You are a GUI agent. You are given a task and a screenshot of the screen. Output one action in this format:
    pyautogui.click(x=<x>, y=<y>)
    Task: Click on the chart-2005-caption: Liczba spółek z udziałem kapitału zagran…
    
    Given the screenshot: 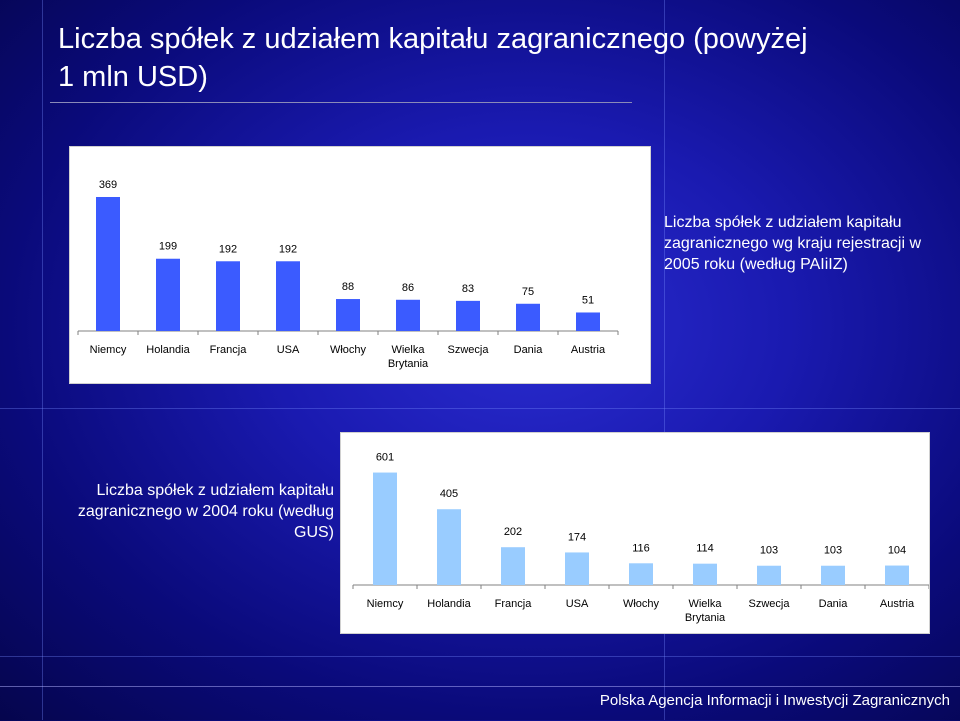 What is the action you would take?
    pyautogui.click(x=792, y=243)
    